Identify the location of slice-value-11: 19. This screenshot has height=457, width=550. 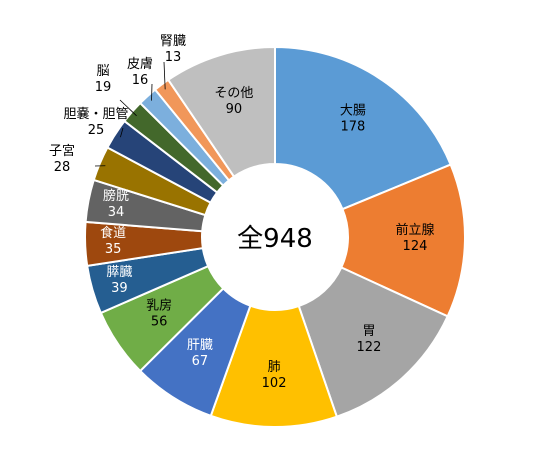
(103, 87).